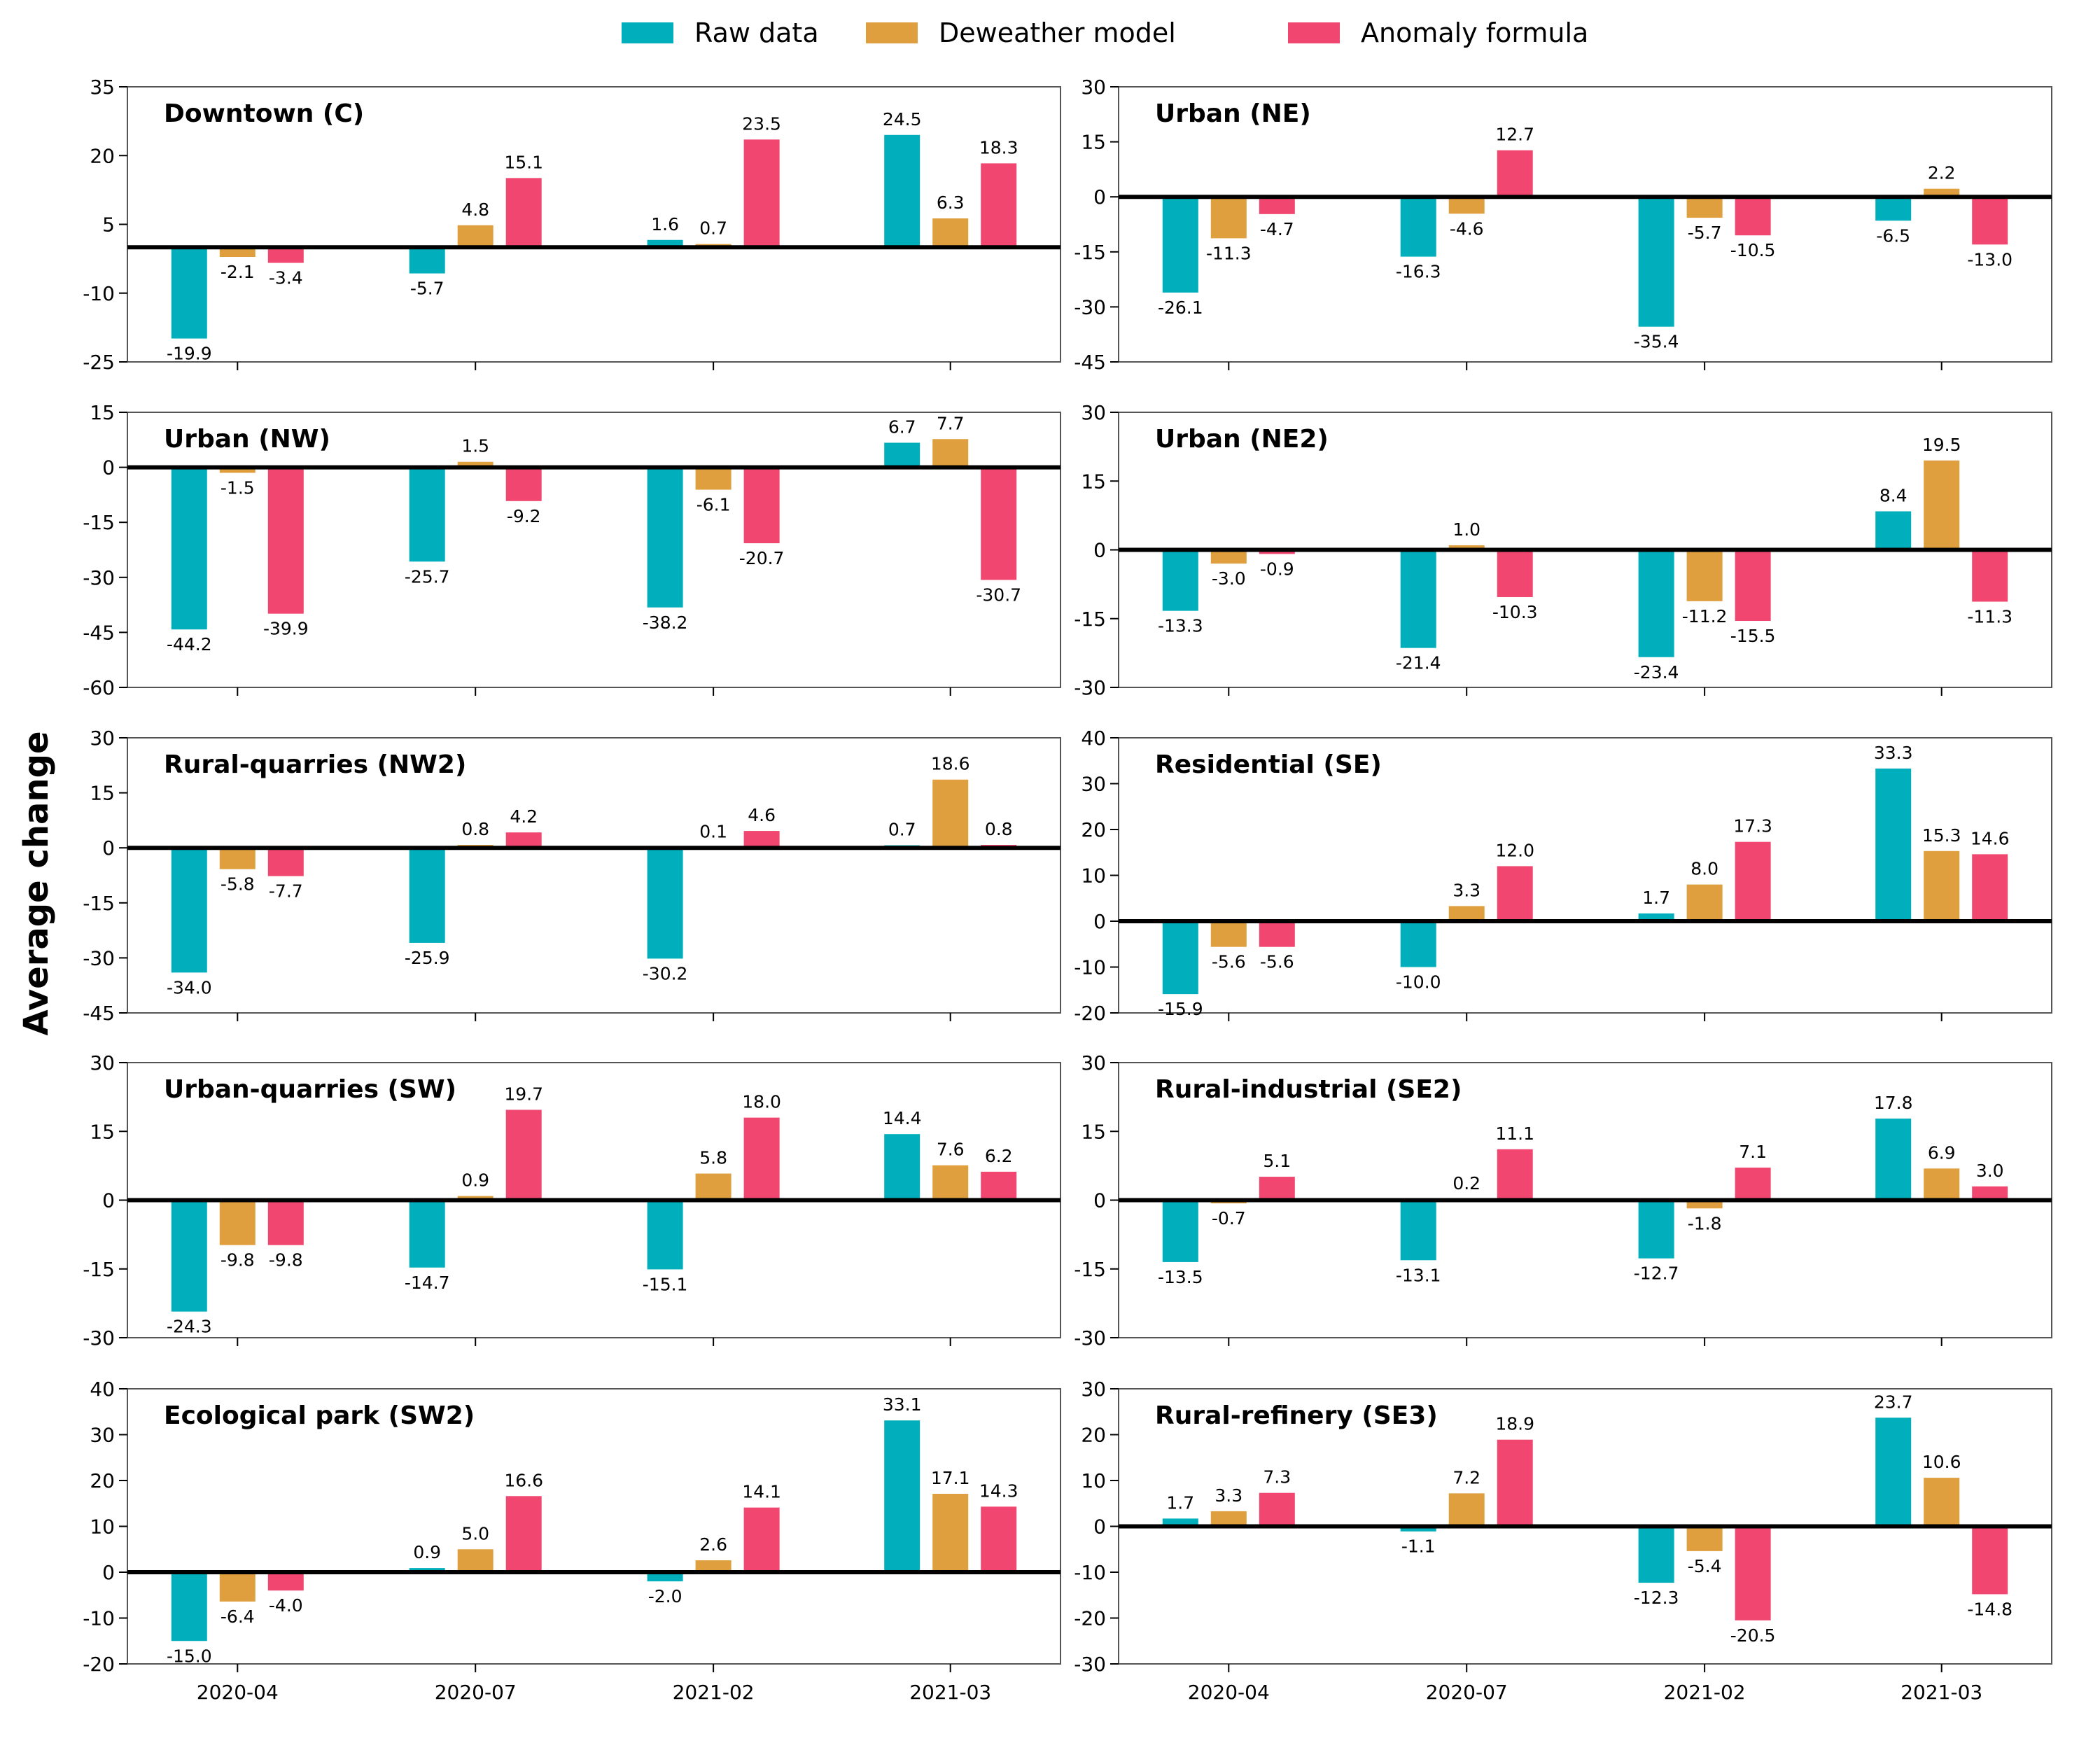 The image size is (2100, 1750). I want to click on bar-value-label: -0.7, so click(1229, 1218).